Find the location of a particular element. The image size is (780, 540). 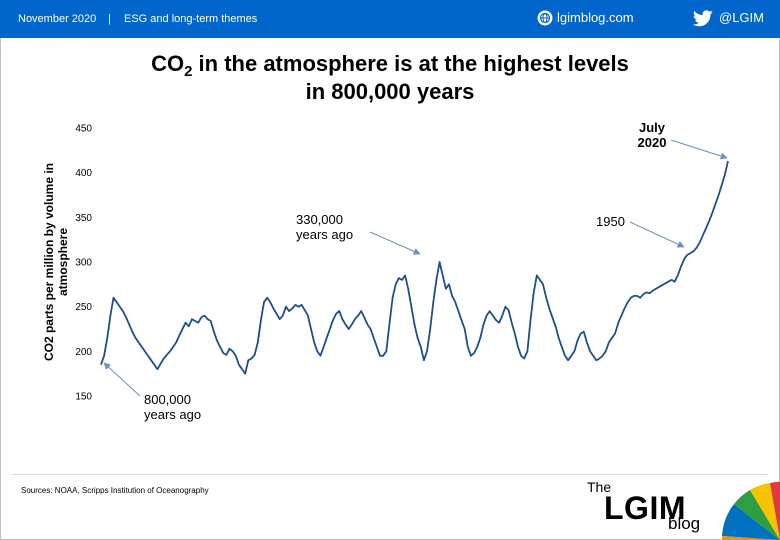

y-tick-label: 150 is located at coordinates (83, 397).